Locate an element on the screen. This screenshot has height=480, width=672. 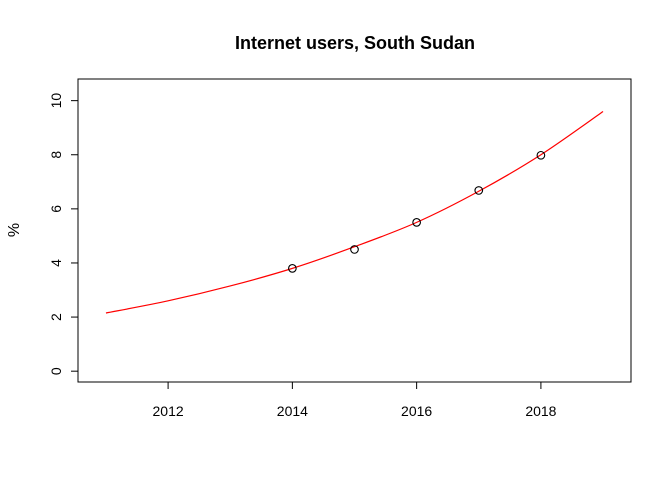
y-tick-label: 8 is located at coordinates (56, 155).